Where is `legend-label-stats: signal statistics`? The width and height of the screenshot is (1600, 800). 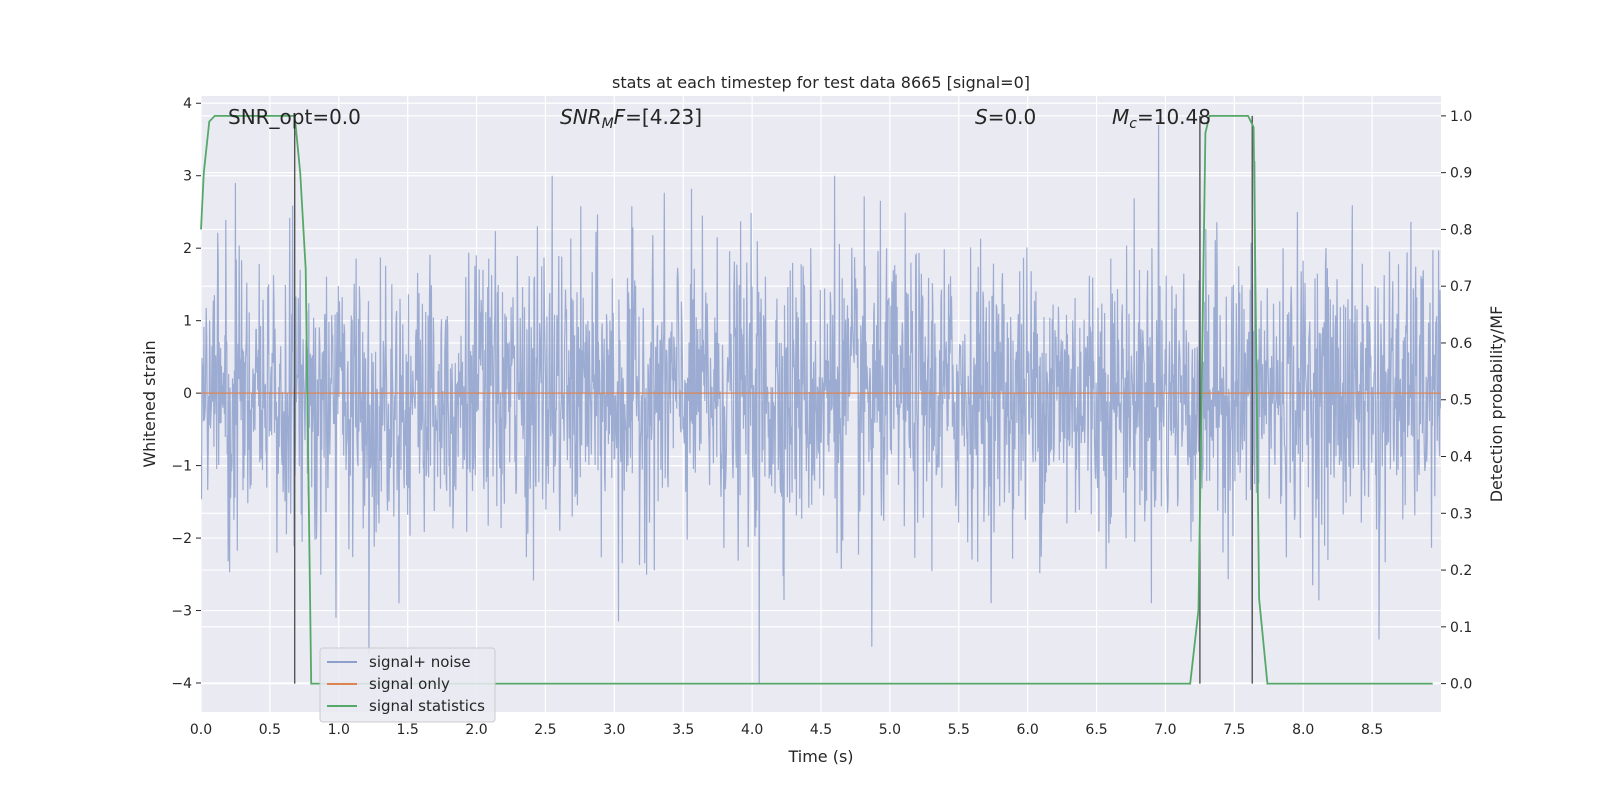 legend-label-stats: signal statistics is located at coordinates (427, 706).